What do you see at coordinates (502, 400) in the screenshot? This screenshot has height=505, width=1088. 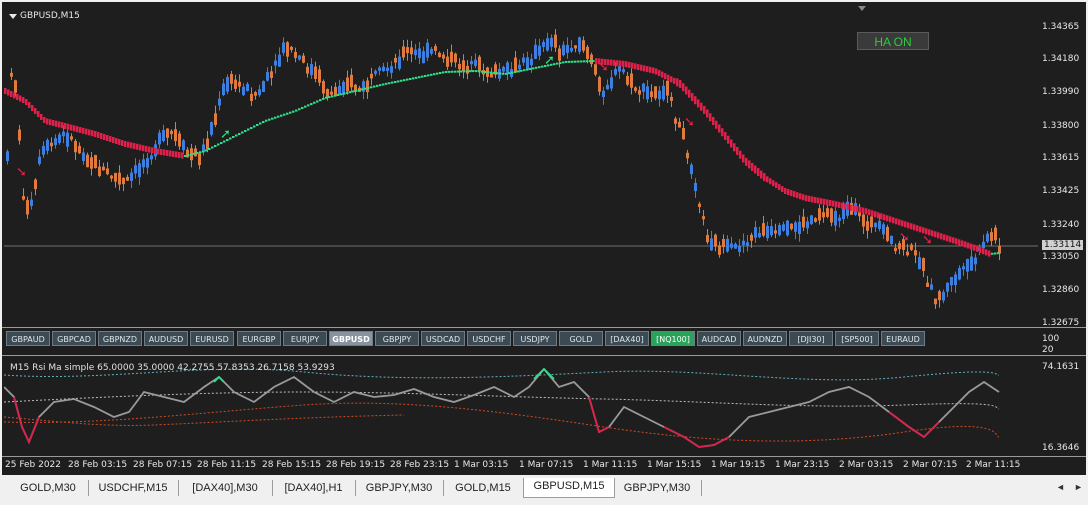 I see `middle-band-line` at bounding box center [502, 400].